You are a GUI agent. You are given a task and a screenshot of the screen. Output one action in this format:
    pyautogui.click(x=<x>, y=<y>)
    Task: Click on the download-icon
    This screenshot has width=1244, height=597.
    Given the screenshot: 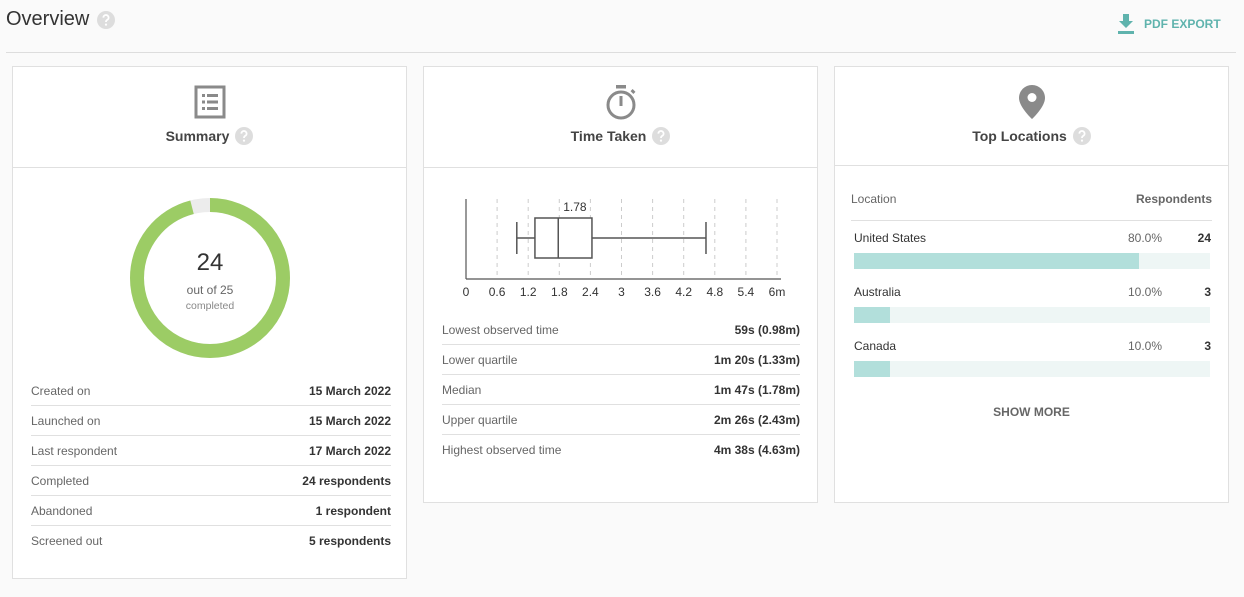 What is the action you would take?
    pyautogui.click(x=1126, y=24)
    